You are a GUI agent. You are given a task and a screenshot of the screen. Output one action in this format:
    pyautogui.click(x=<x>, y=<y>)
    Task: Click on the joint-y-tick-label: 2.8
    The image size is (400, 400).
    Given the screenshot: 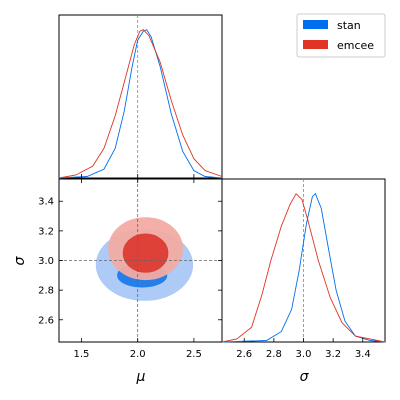 What is the action you would take?
    pyautogui.click(x=46, y=291)
    